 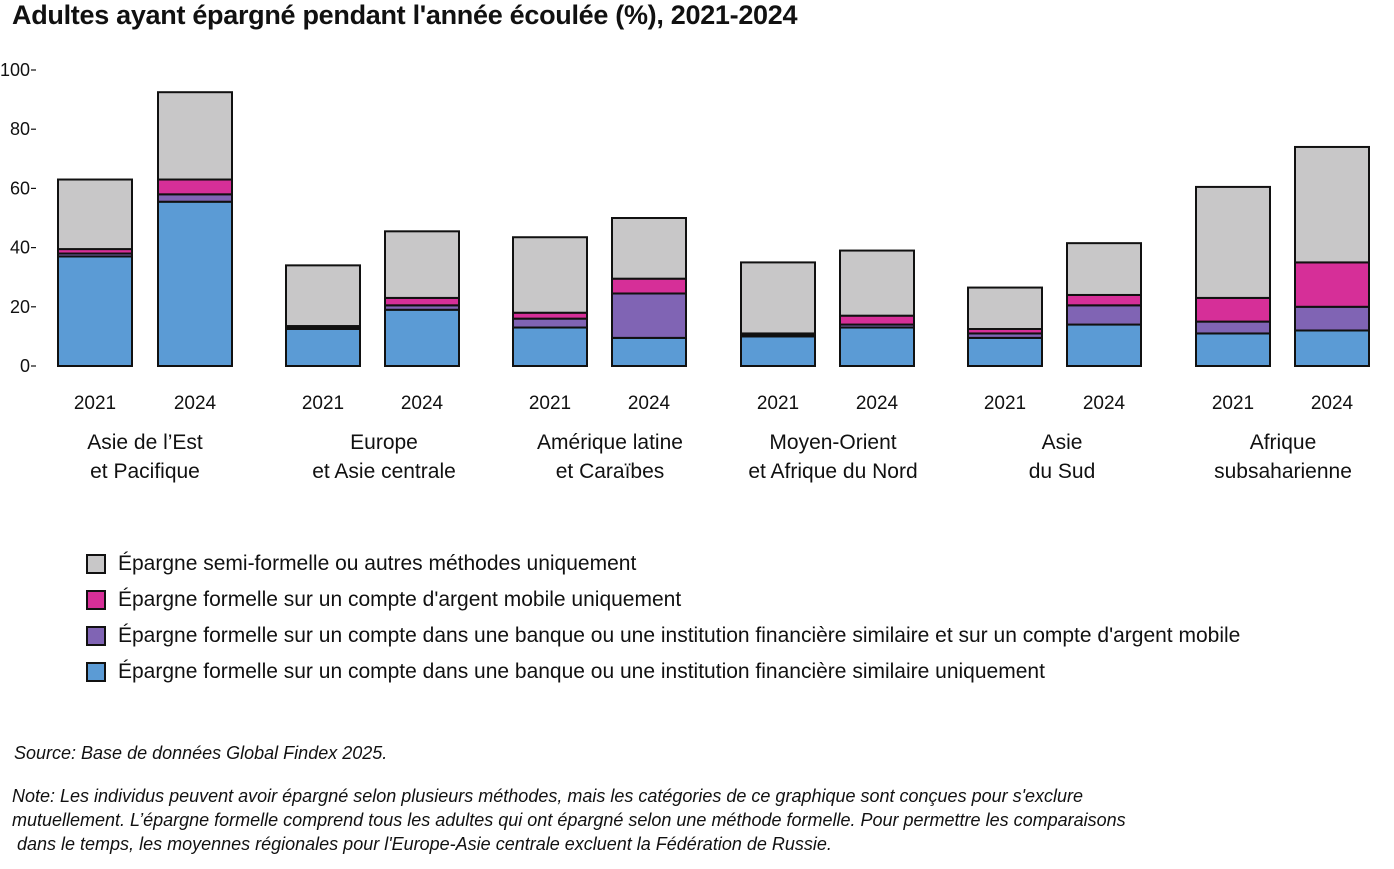 What do you see at coordinates (384, 471) in the screenshot?
I see `region-label: et Asie centrale` at bounding box center [384, 471].